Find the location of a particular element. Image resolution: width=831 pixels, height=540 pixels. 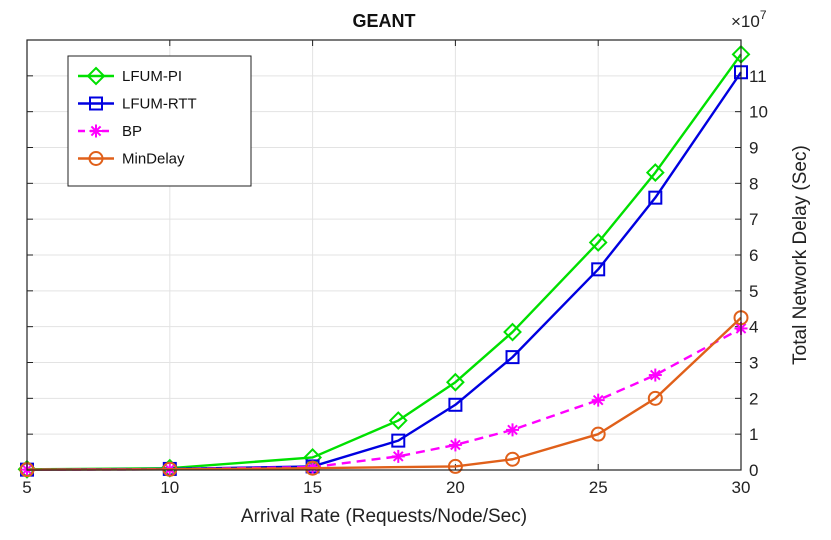

y-tick-label: 5 is located at coordinates (753, 291).